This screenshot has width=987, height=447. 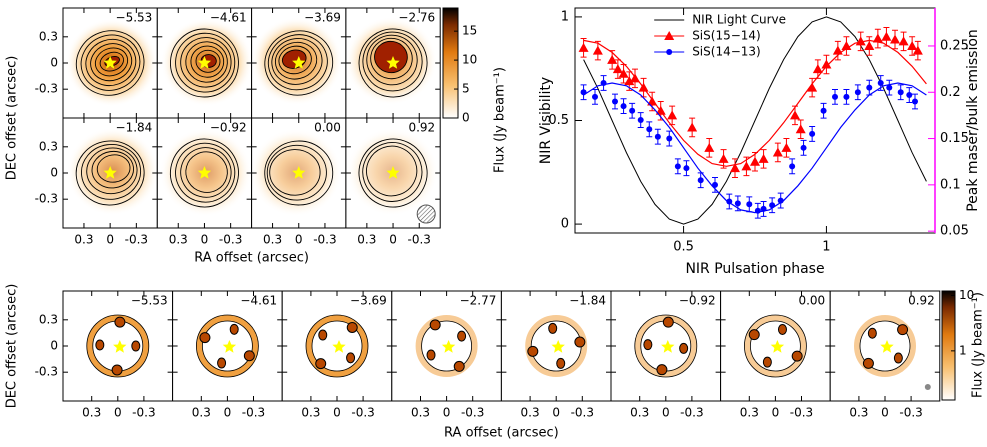 I want to click on panel-label: −0.92, so click(x=228, y=128).